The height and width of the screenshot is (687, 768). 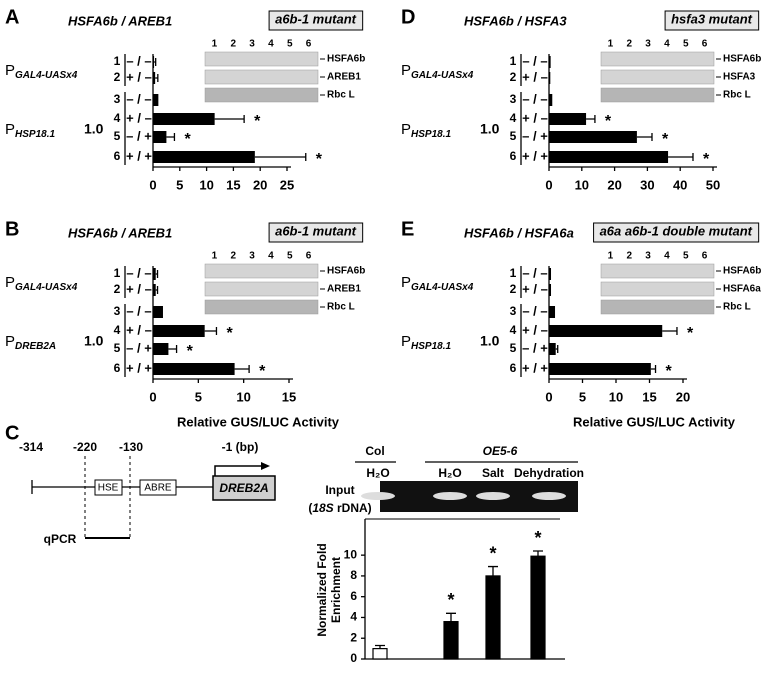 I want to click on panel-title: HSFA6b / HSFA3, so click(x=515, y=20).